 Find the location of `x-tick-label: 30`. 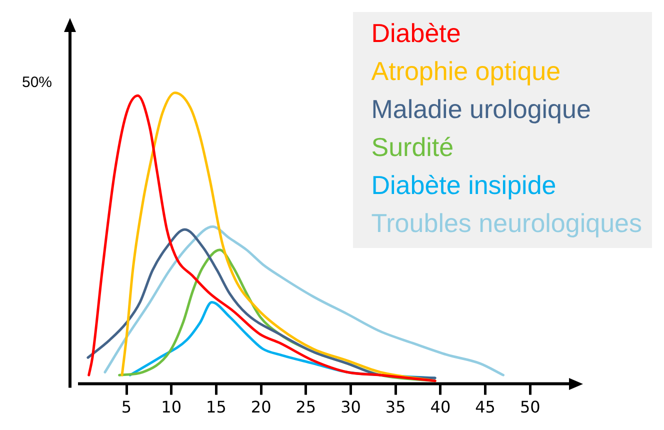

x-tick-label: 30 is located at coordinates (350, 407).